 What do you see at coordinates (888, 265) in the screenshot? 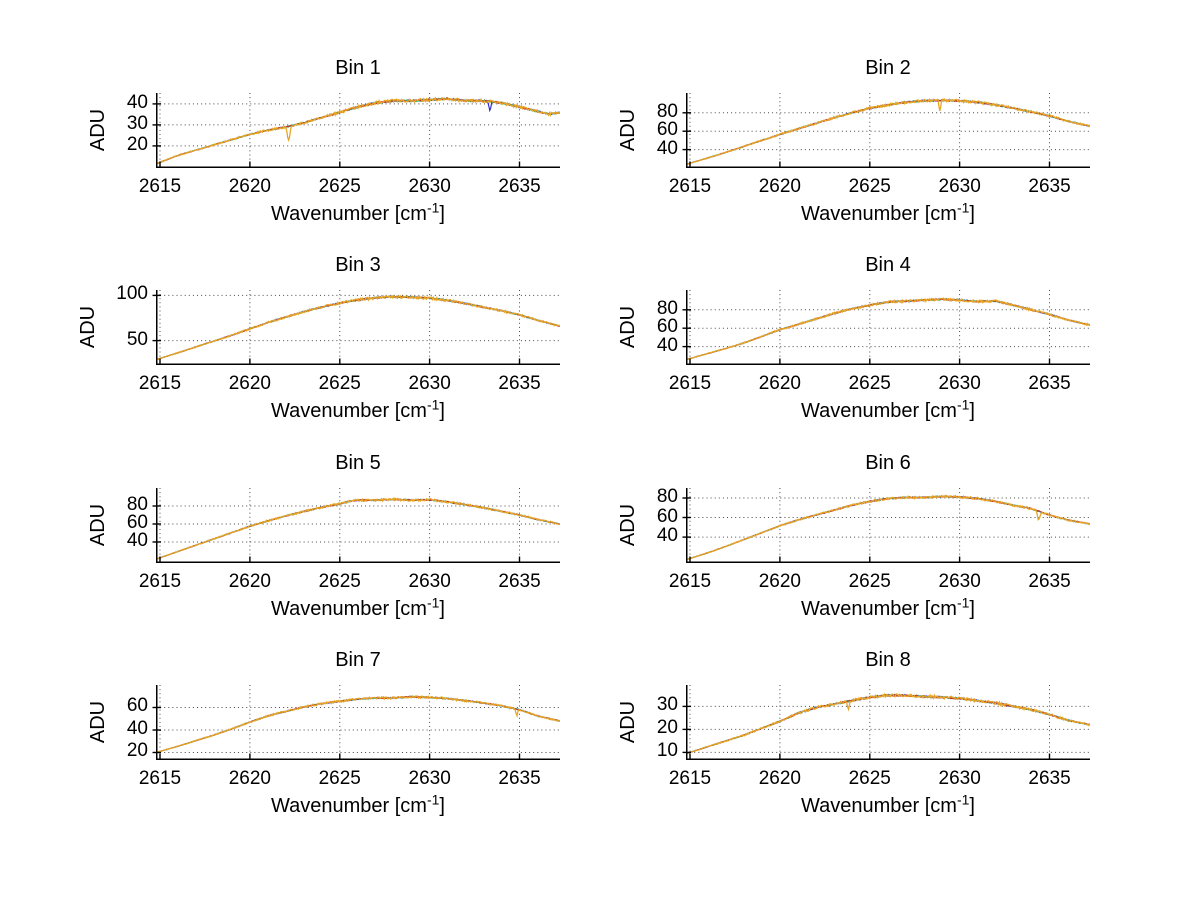
I see `subplot-title-bin-4: Bin 4` at bounding box center [888, 265].